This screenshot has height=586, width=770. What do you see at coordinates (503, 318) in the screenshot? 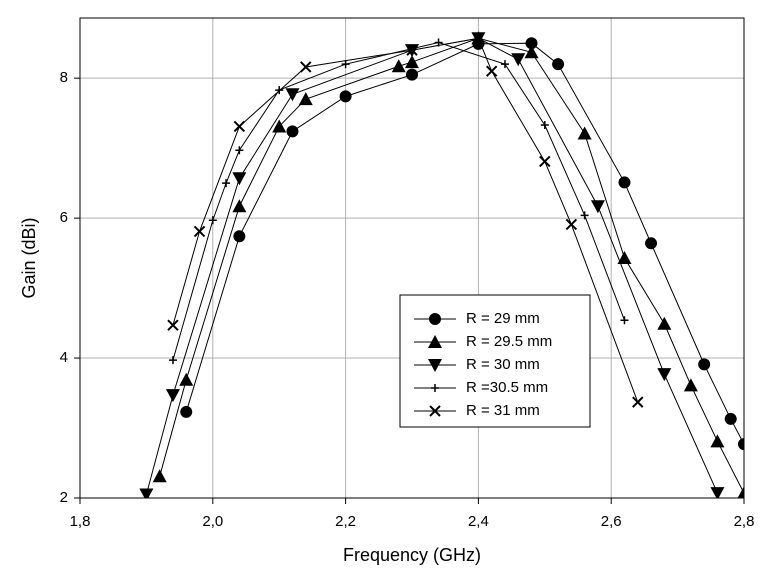
I see `legend-label: R = 29 mm` at bounding box center [503, 318].